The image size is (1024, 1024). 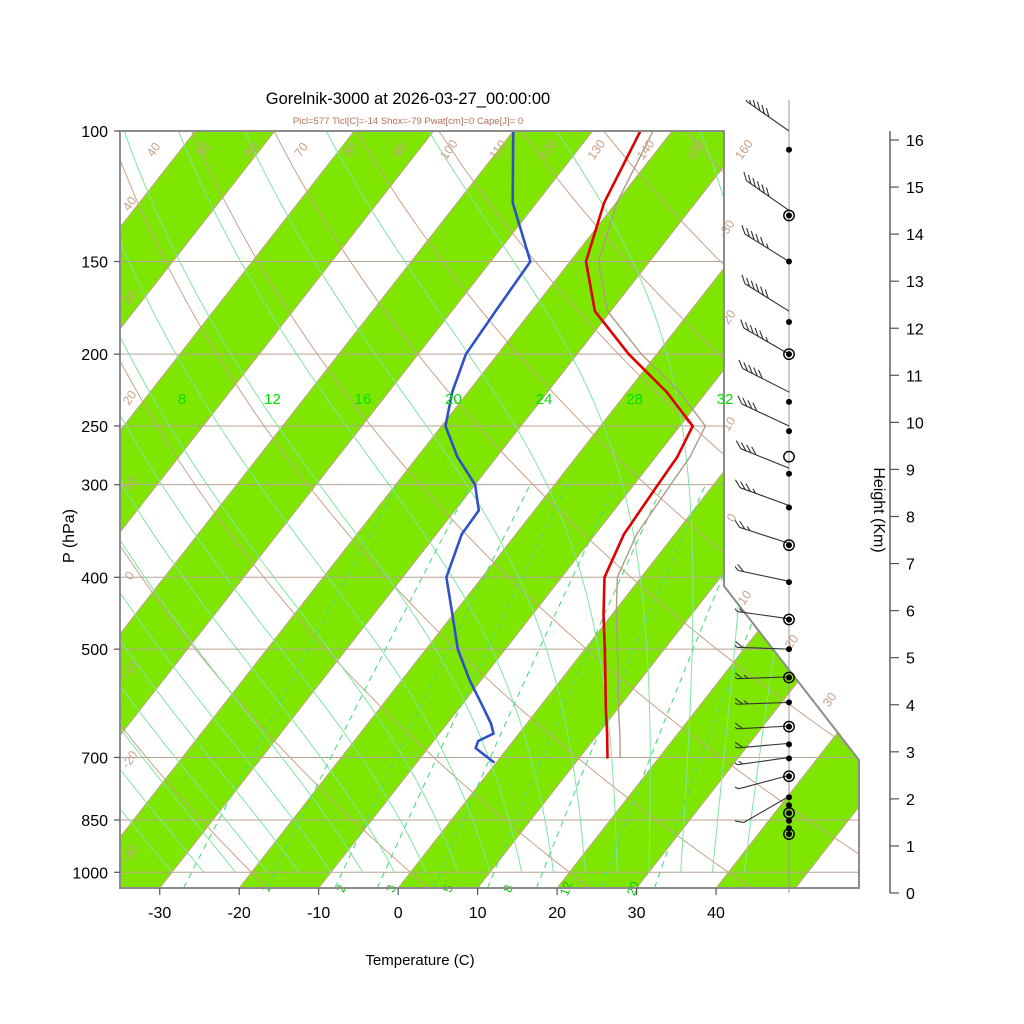 What do you see at coordinates (634, 399) in the screenshot?
I see `dry-adiabat-label: 28` at bounding box center [634, 399].